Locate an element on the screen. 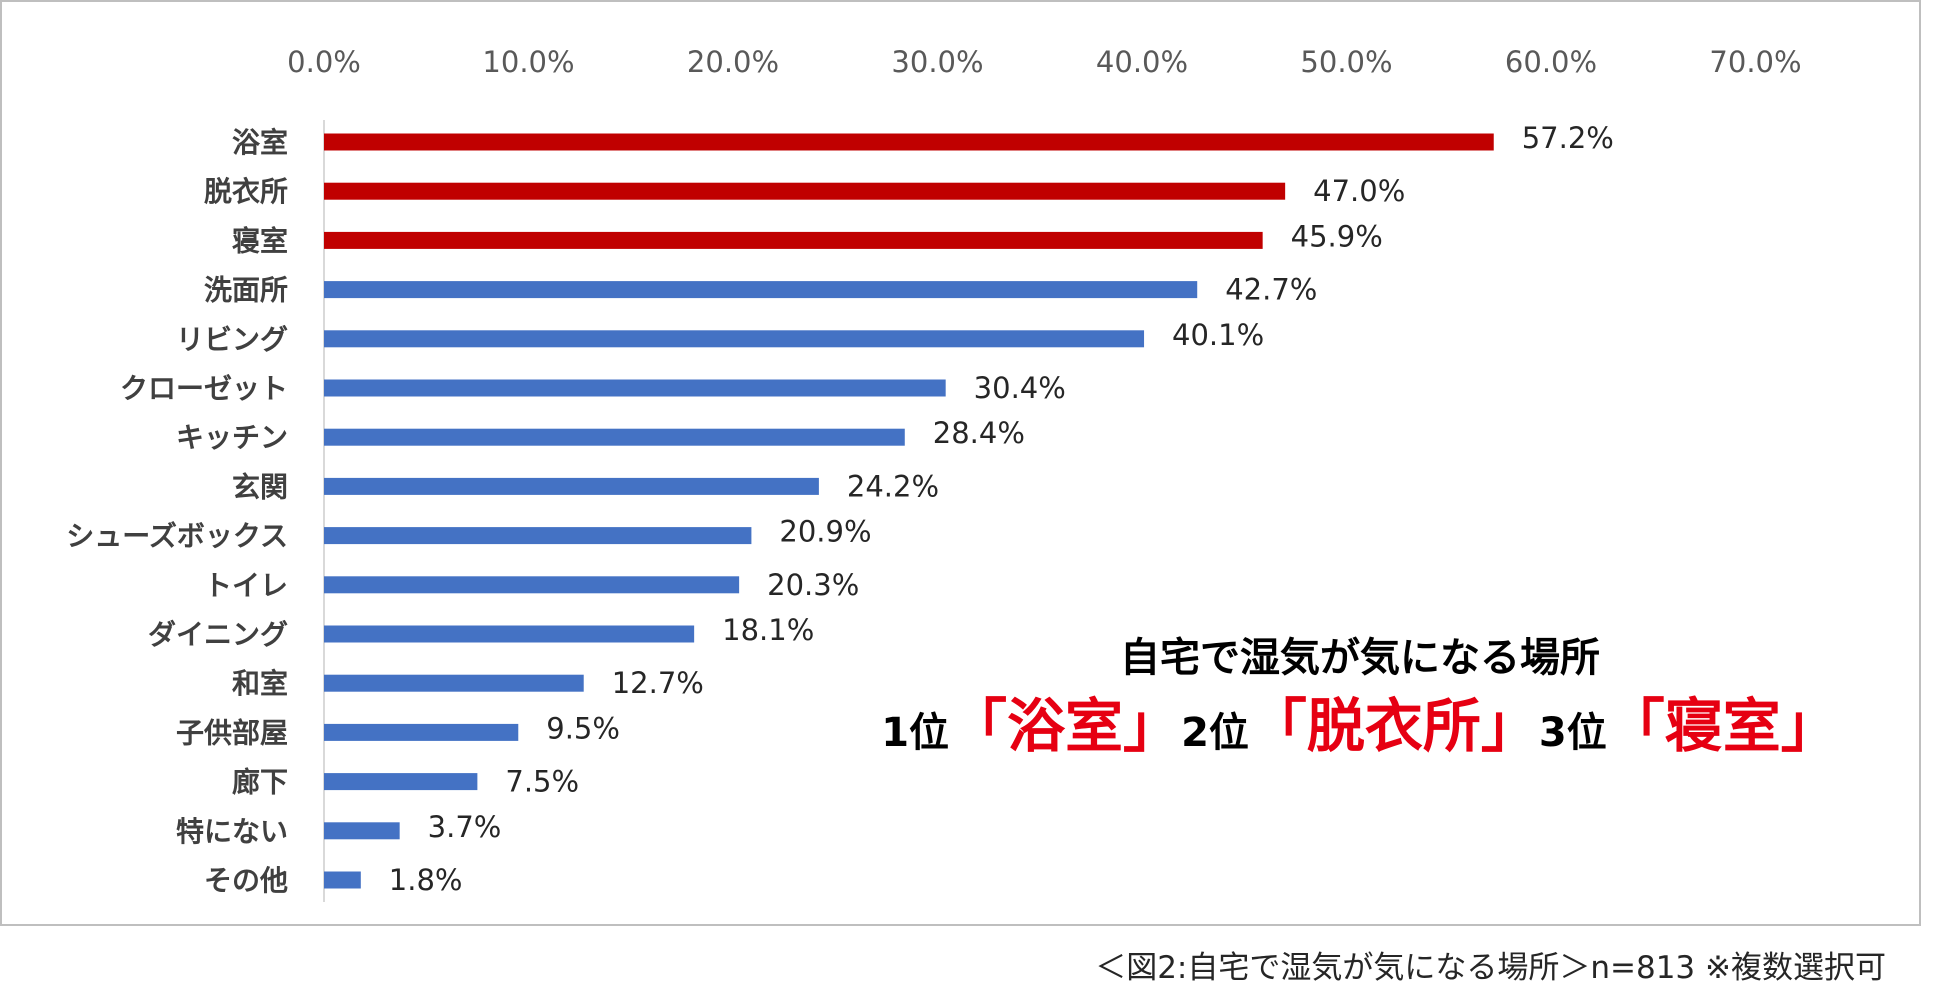  x-axis-ticks: 0.0% 10.0% 20.0% 30.0% 40.0% 50.0% 60.0% 70.0% is located at coordinates (1044, 62).